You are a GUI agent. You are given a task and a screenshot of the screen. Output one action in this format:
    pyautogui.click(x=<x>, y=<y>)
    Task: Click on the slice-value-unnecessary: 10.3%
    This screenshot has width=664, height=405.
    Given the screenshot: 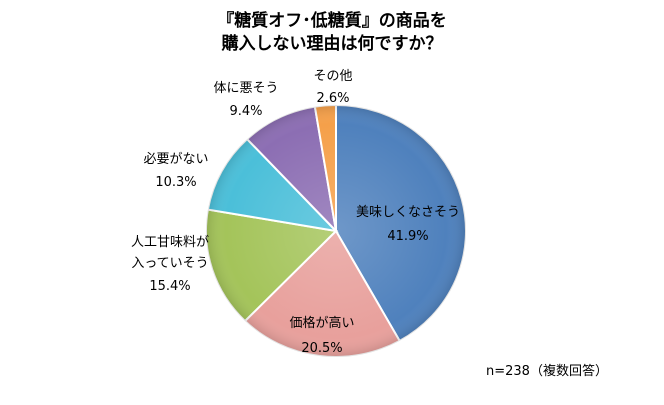 What is the action you would take?
    pyautogui.click(x=175, y=182)
    